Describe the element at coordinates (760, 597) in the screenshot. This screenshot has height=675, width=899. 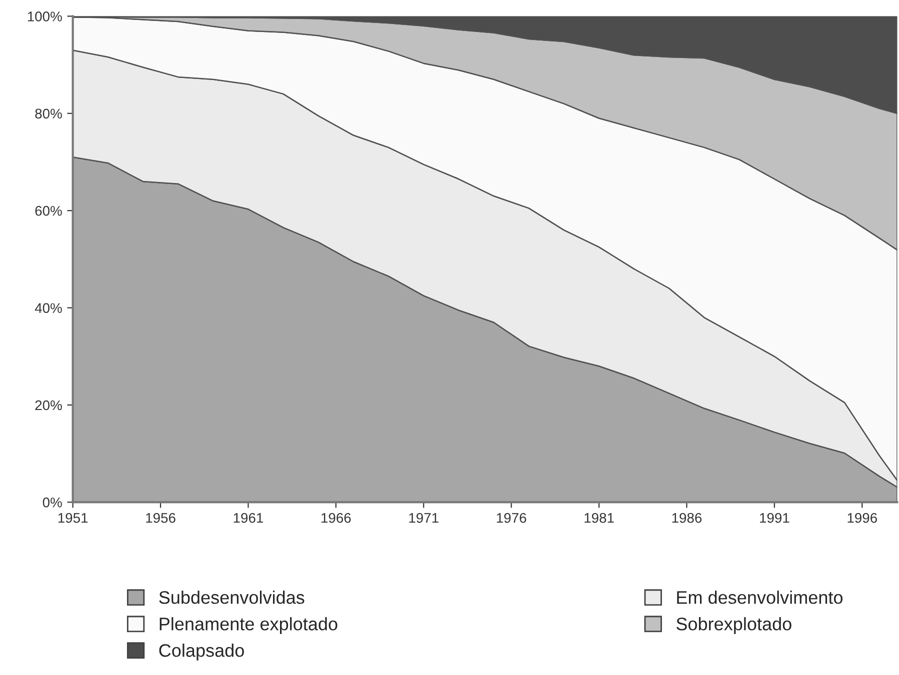
I see `legend-label: Em desenvolvimento` at that location.